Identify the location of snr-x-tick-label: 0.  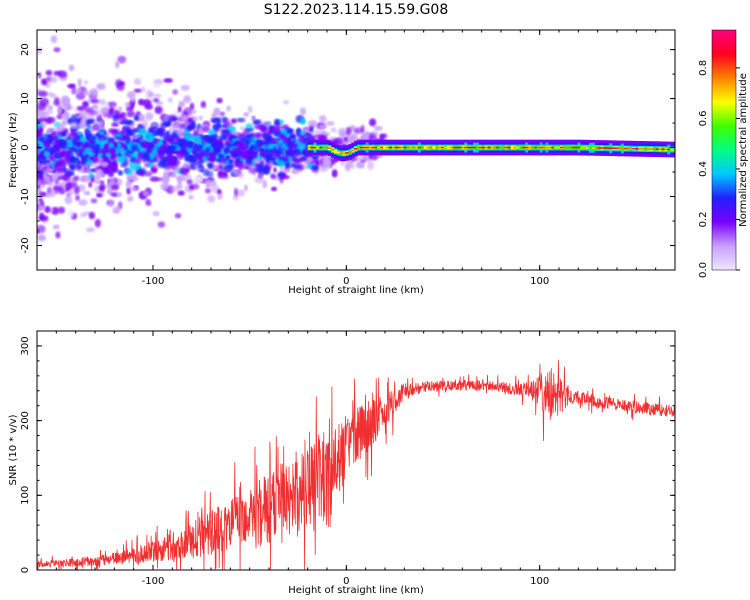
(346, 581).